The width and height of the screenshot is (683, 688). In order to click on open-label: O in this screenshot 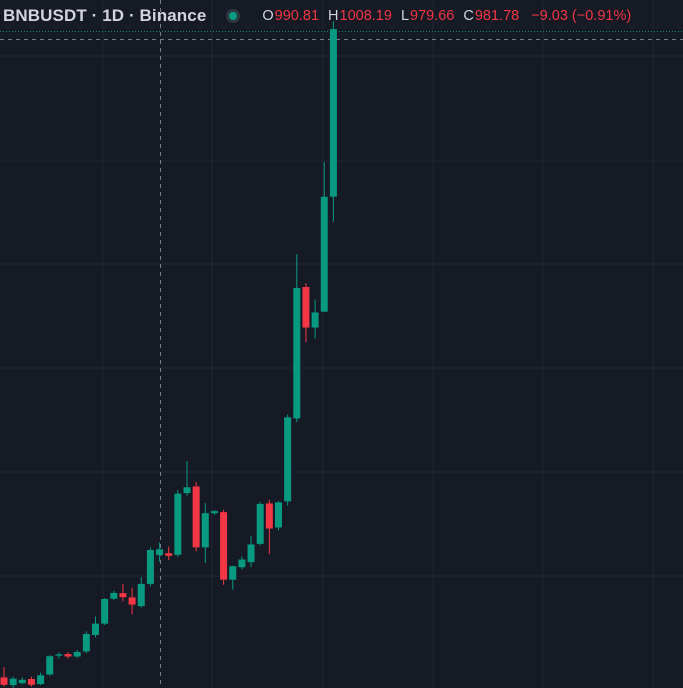, I will do `click(268, 16)`.